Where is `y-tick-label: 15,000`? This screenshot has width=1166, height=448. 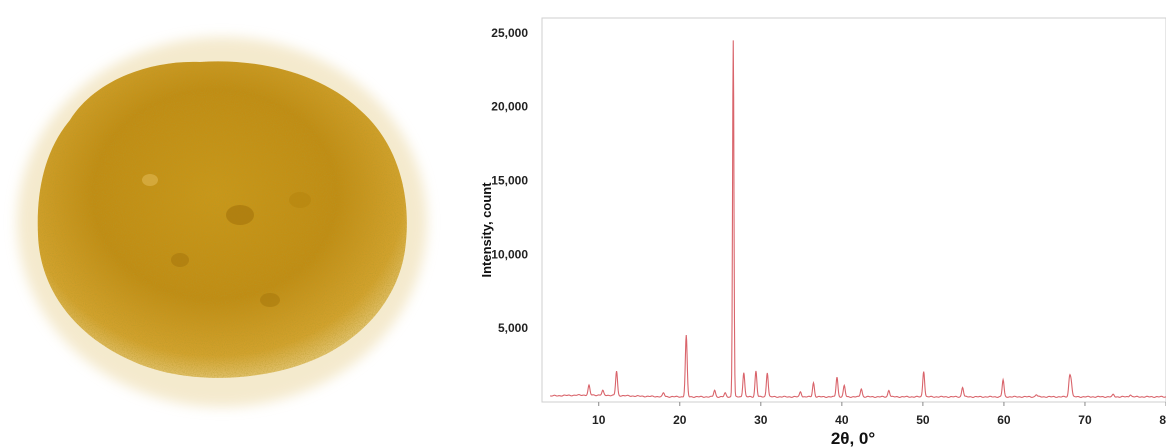
y-tick-label: 15,000 is located at coordinates (509, 180).